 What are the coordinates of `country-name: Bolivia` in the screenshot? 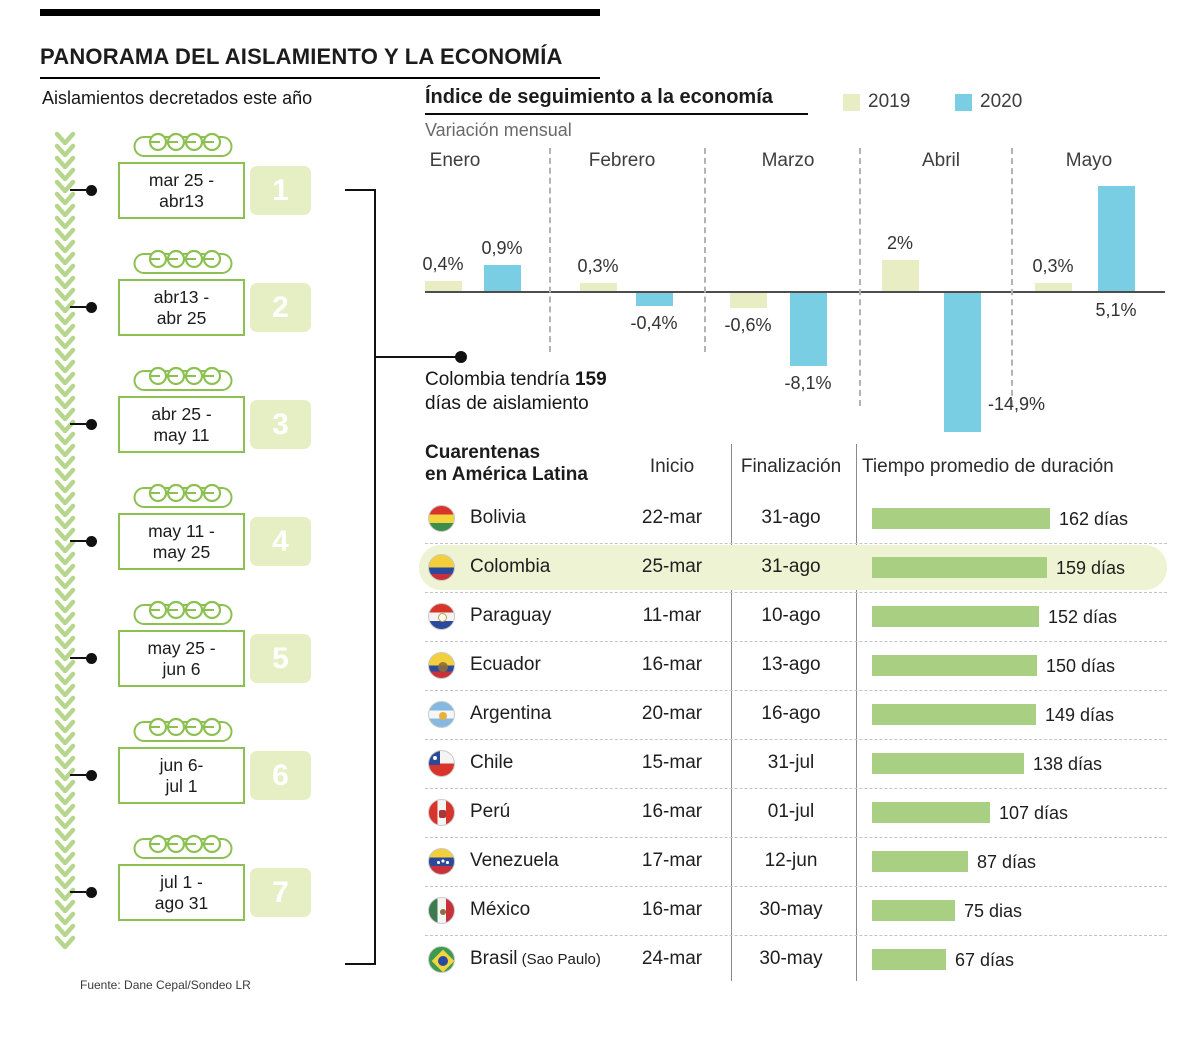 It's located at (498, 517).